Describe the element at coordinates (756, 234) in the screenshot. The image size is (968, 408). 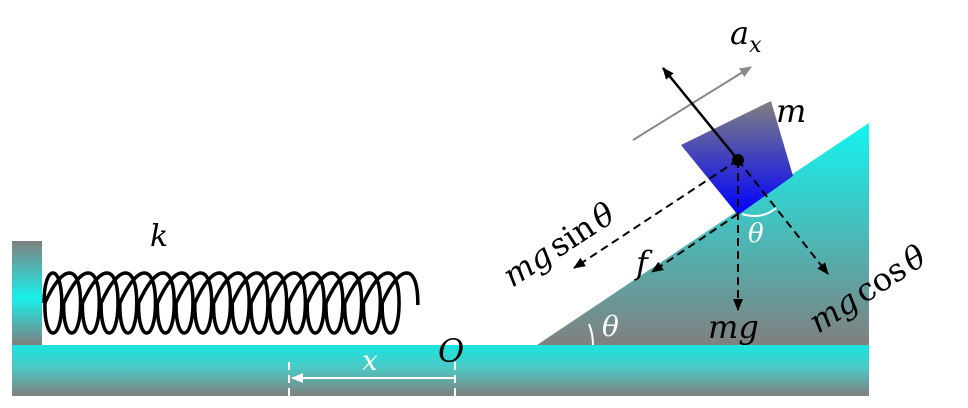
I see `block-angle-label: θ` at that location.